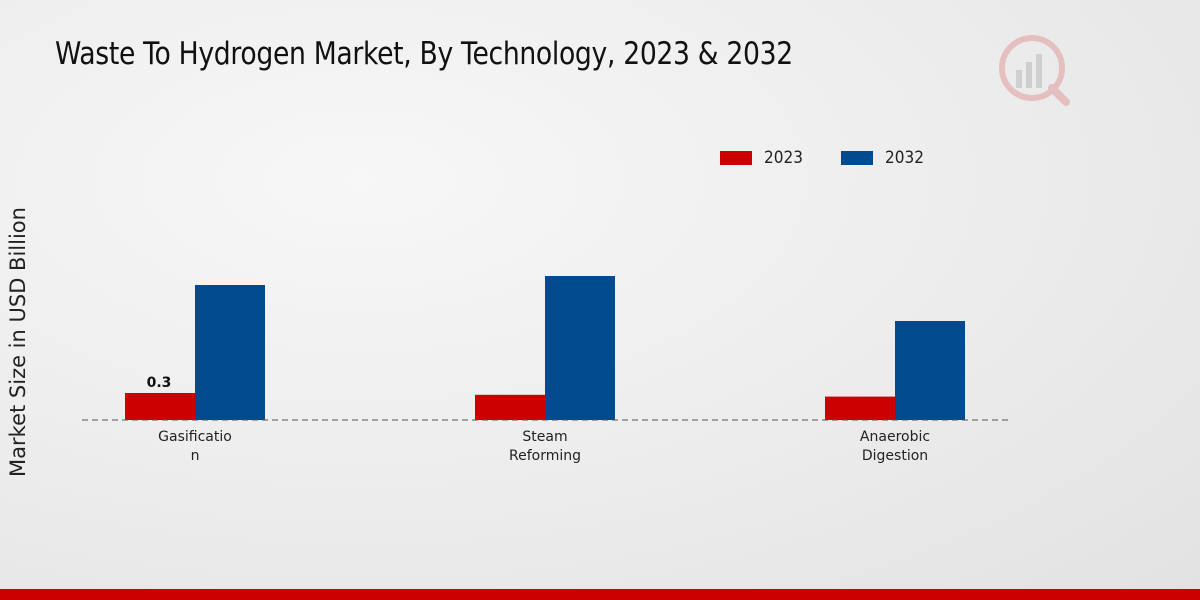 The image size is (1200, 600). Describe the element at coordinates (824, 158) in the screenshot. I see `legend: 2023 2032` at that location.